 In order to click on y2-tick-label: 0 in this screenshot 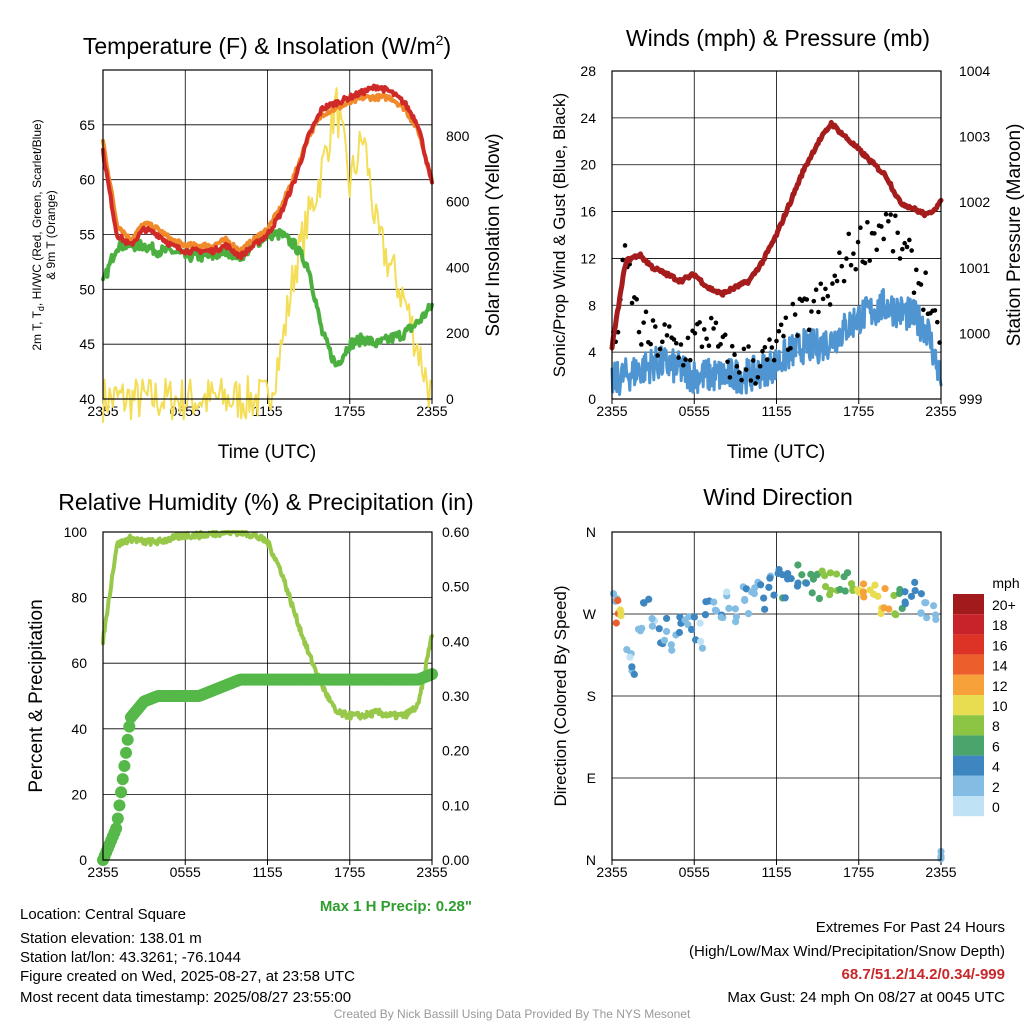, I will do `click(450, 399)`.